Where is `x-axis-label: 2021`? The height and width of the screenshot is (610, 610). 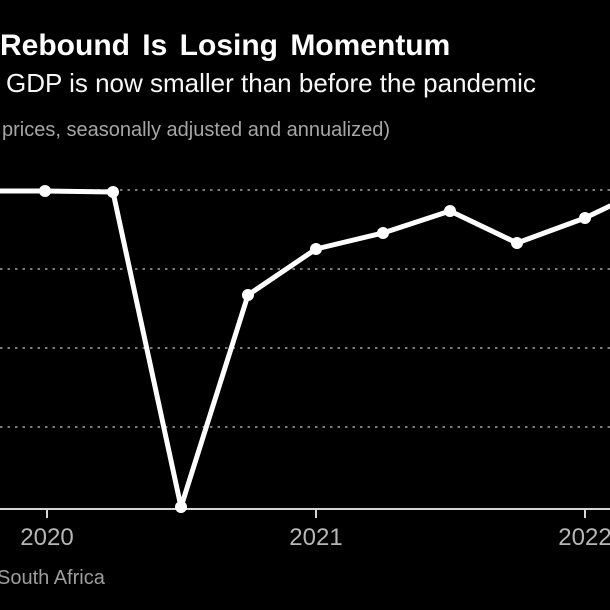 x-axis-label: 2021 is located at coordinates (316, 537).